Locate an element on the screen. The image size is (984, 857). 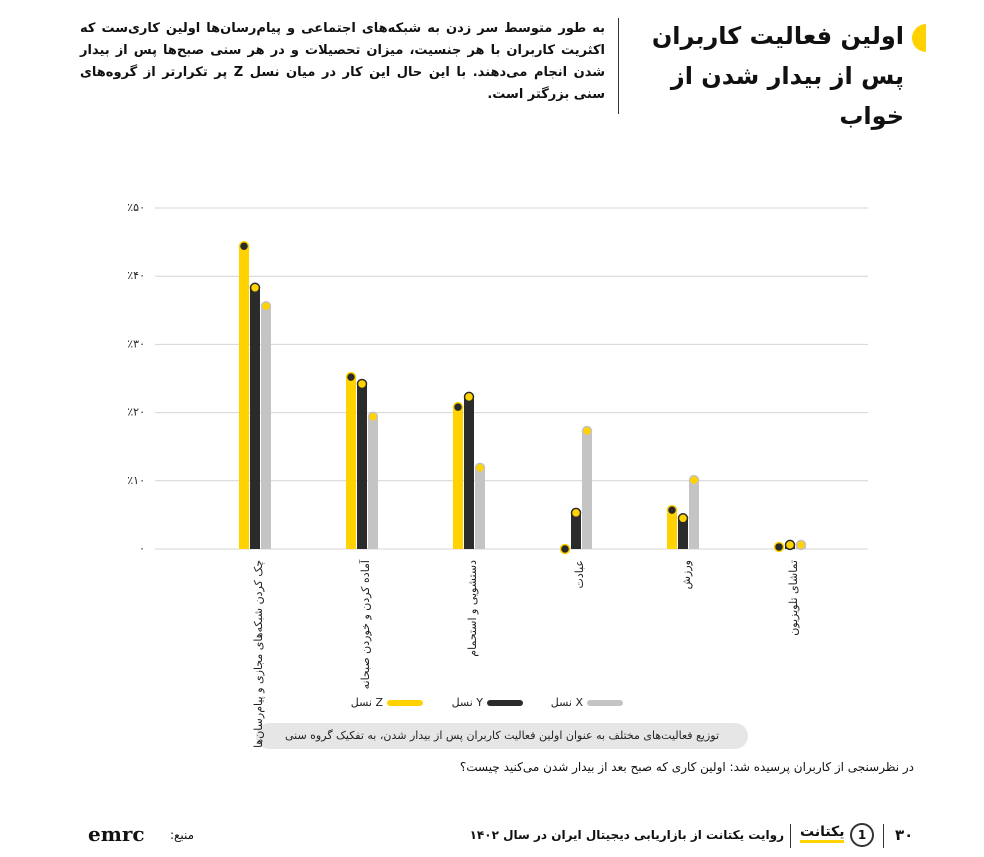
y-tick-label: ٪۲۰ is located at coordinates (136, 412).